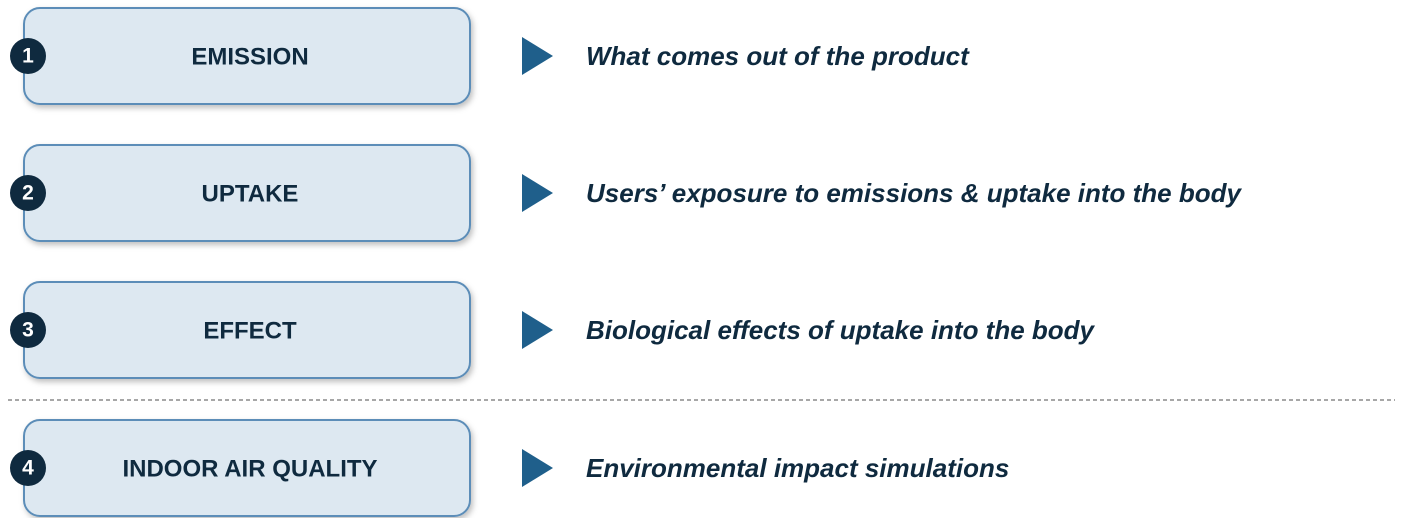 The height and width of the screenshot is (518, 1417). Describe the element at coordinates (250, 193) in the screenshot. I see `step-label: UPTAKE` at that location.